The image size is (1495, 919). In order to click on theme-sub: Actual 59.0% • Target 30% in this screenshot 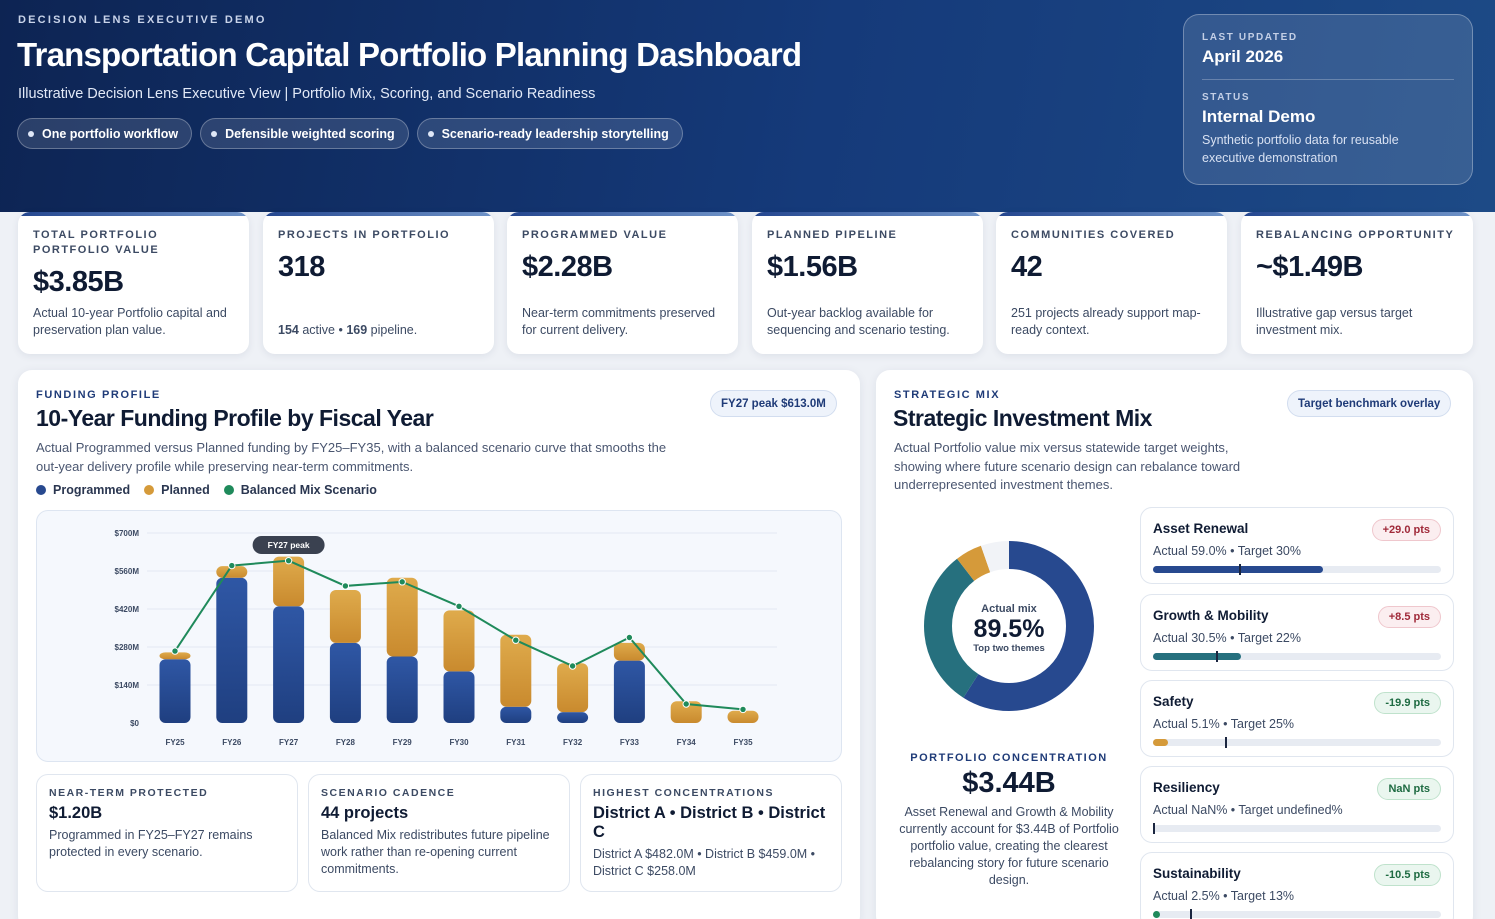, I will do `click(1227, 551)`.